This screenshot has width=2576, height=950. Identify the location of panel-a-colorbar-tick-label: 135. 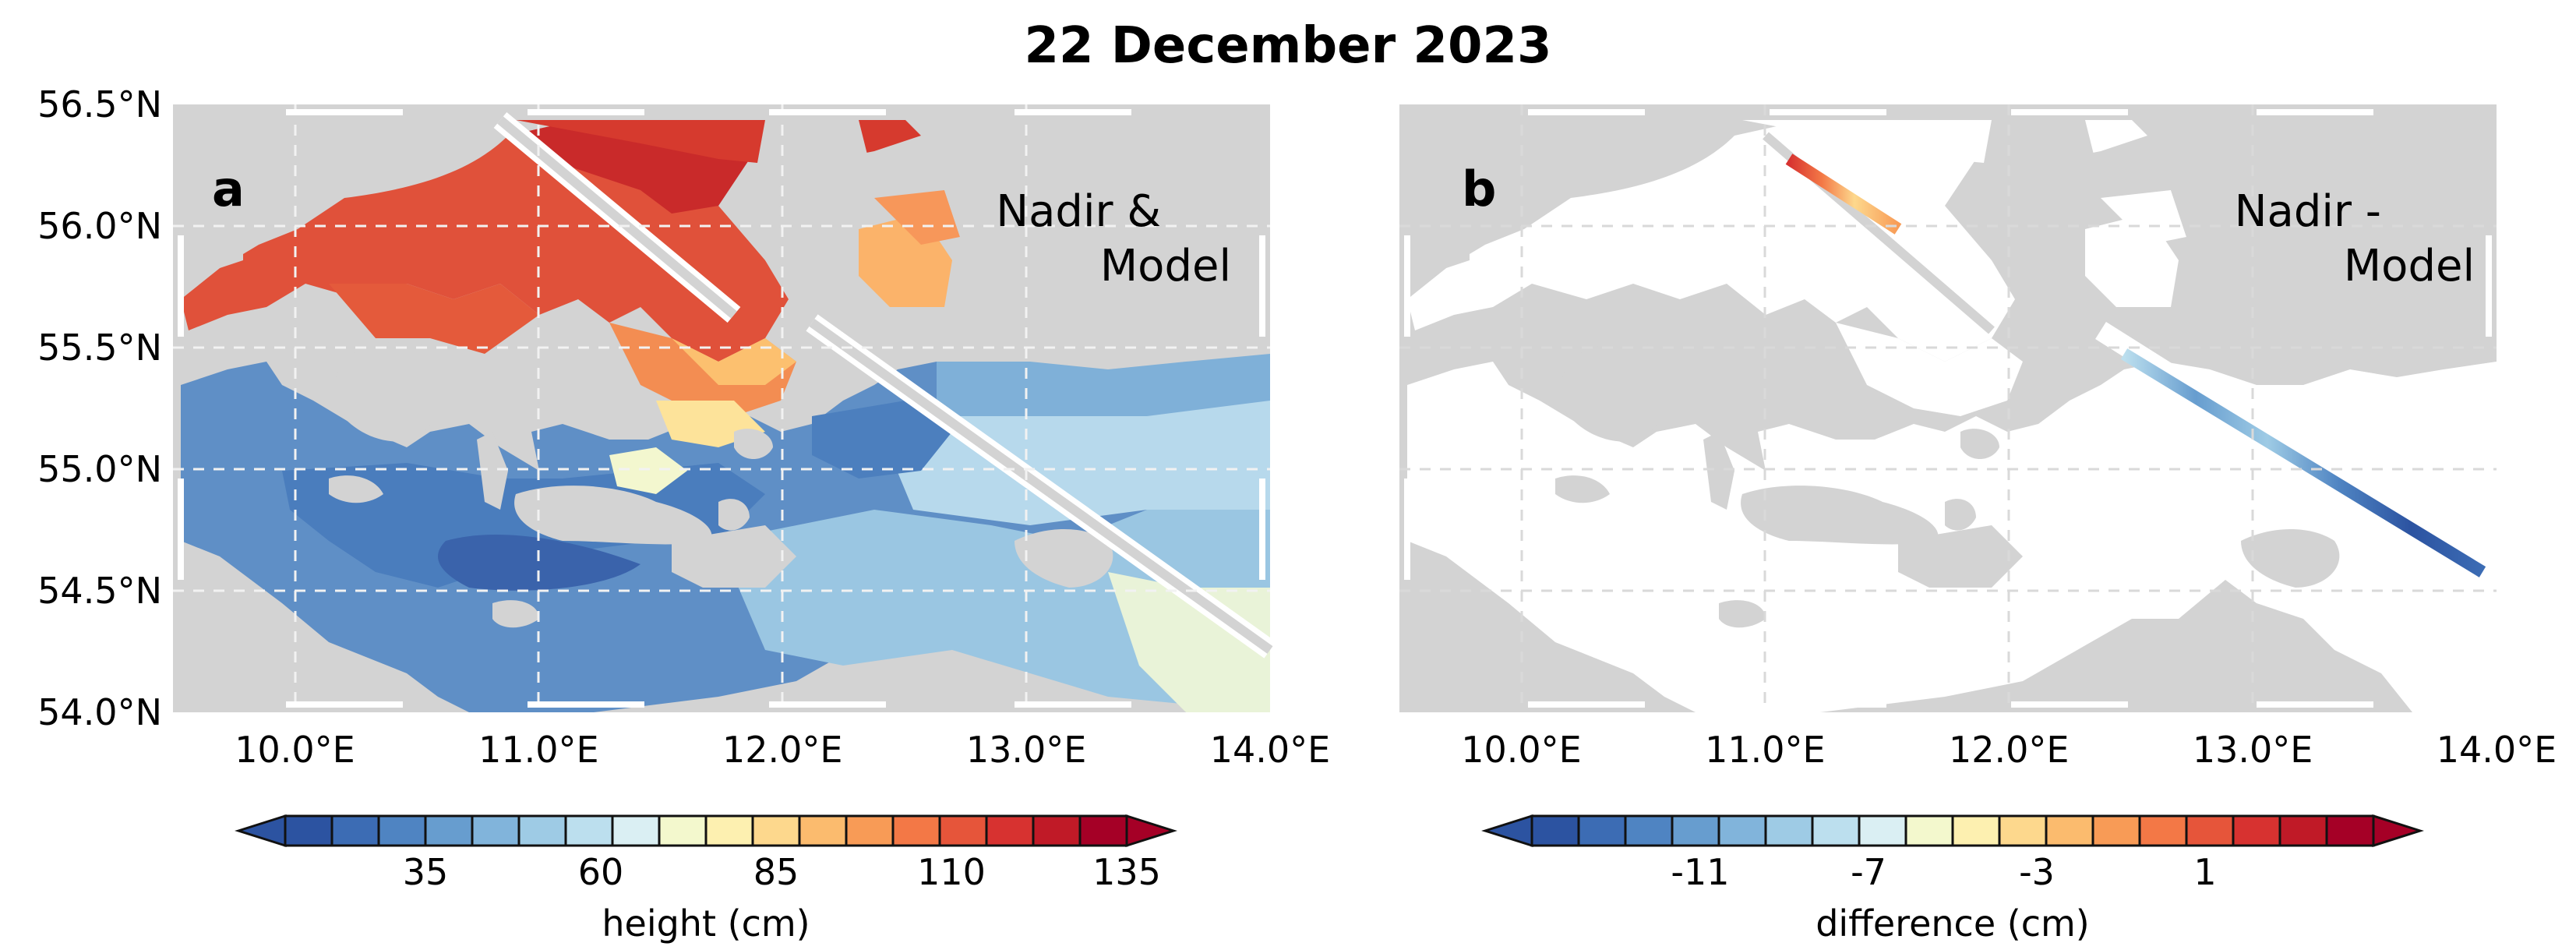
(1126, 872).